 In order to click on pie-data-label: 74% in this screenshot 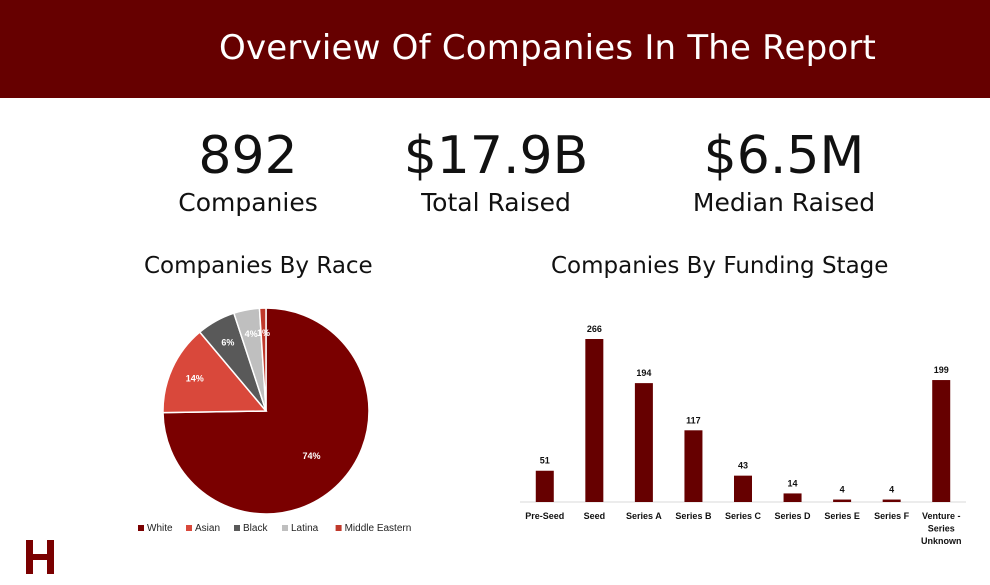, I will do `click(312, 456)`.